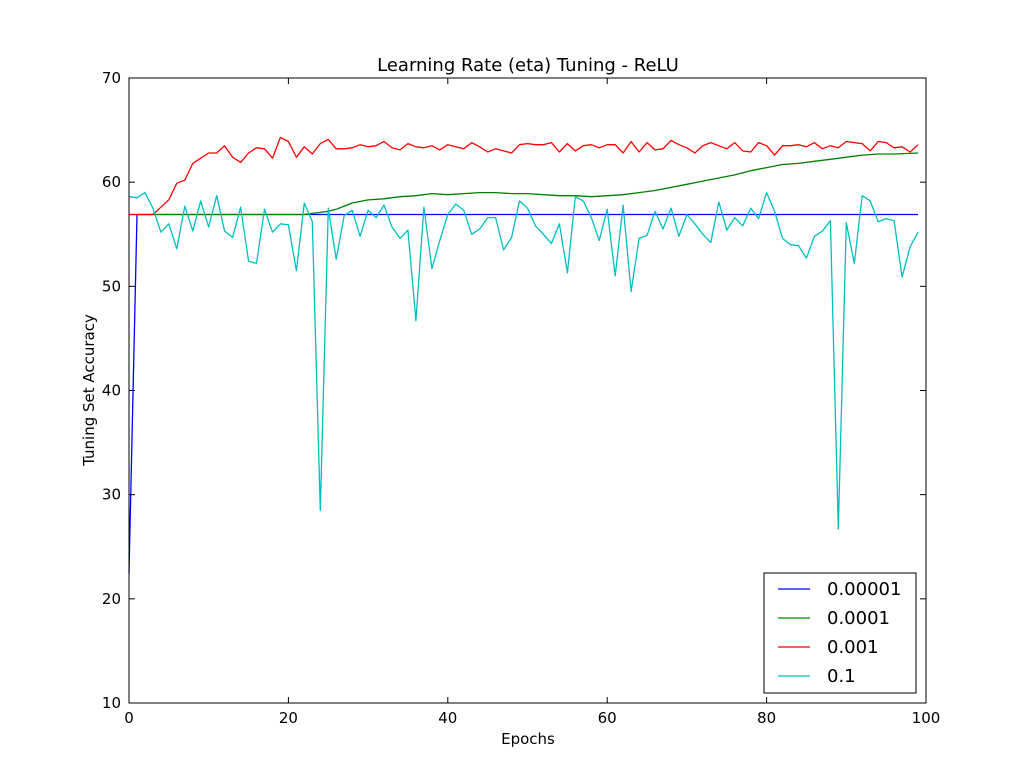  Describe the element at coordinates (528, 739) in the screenshot. I see `x-axis-label: Epochs` at that location.